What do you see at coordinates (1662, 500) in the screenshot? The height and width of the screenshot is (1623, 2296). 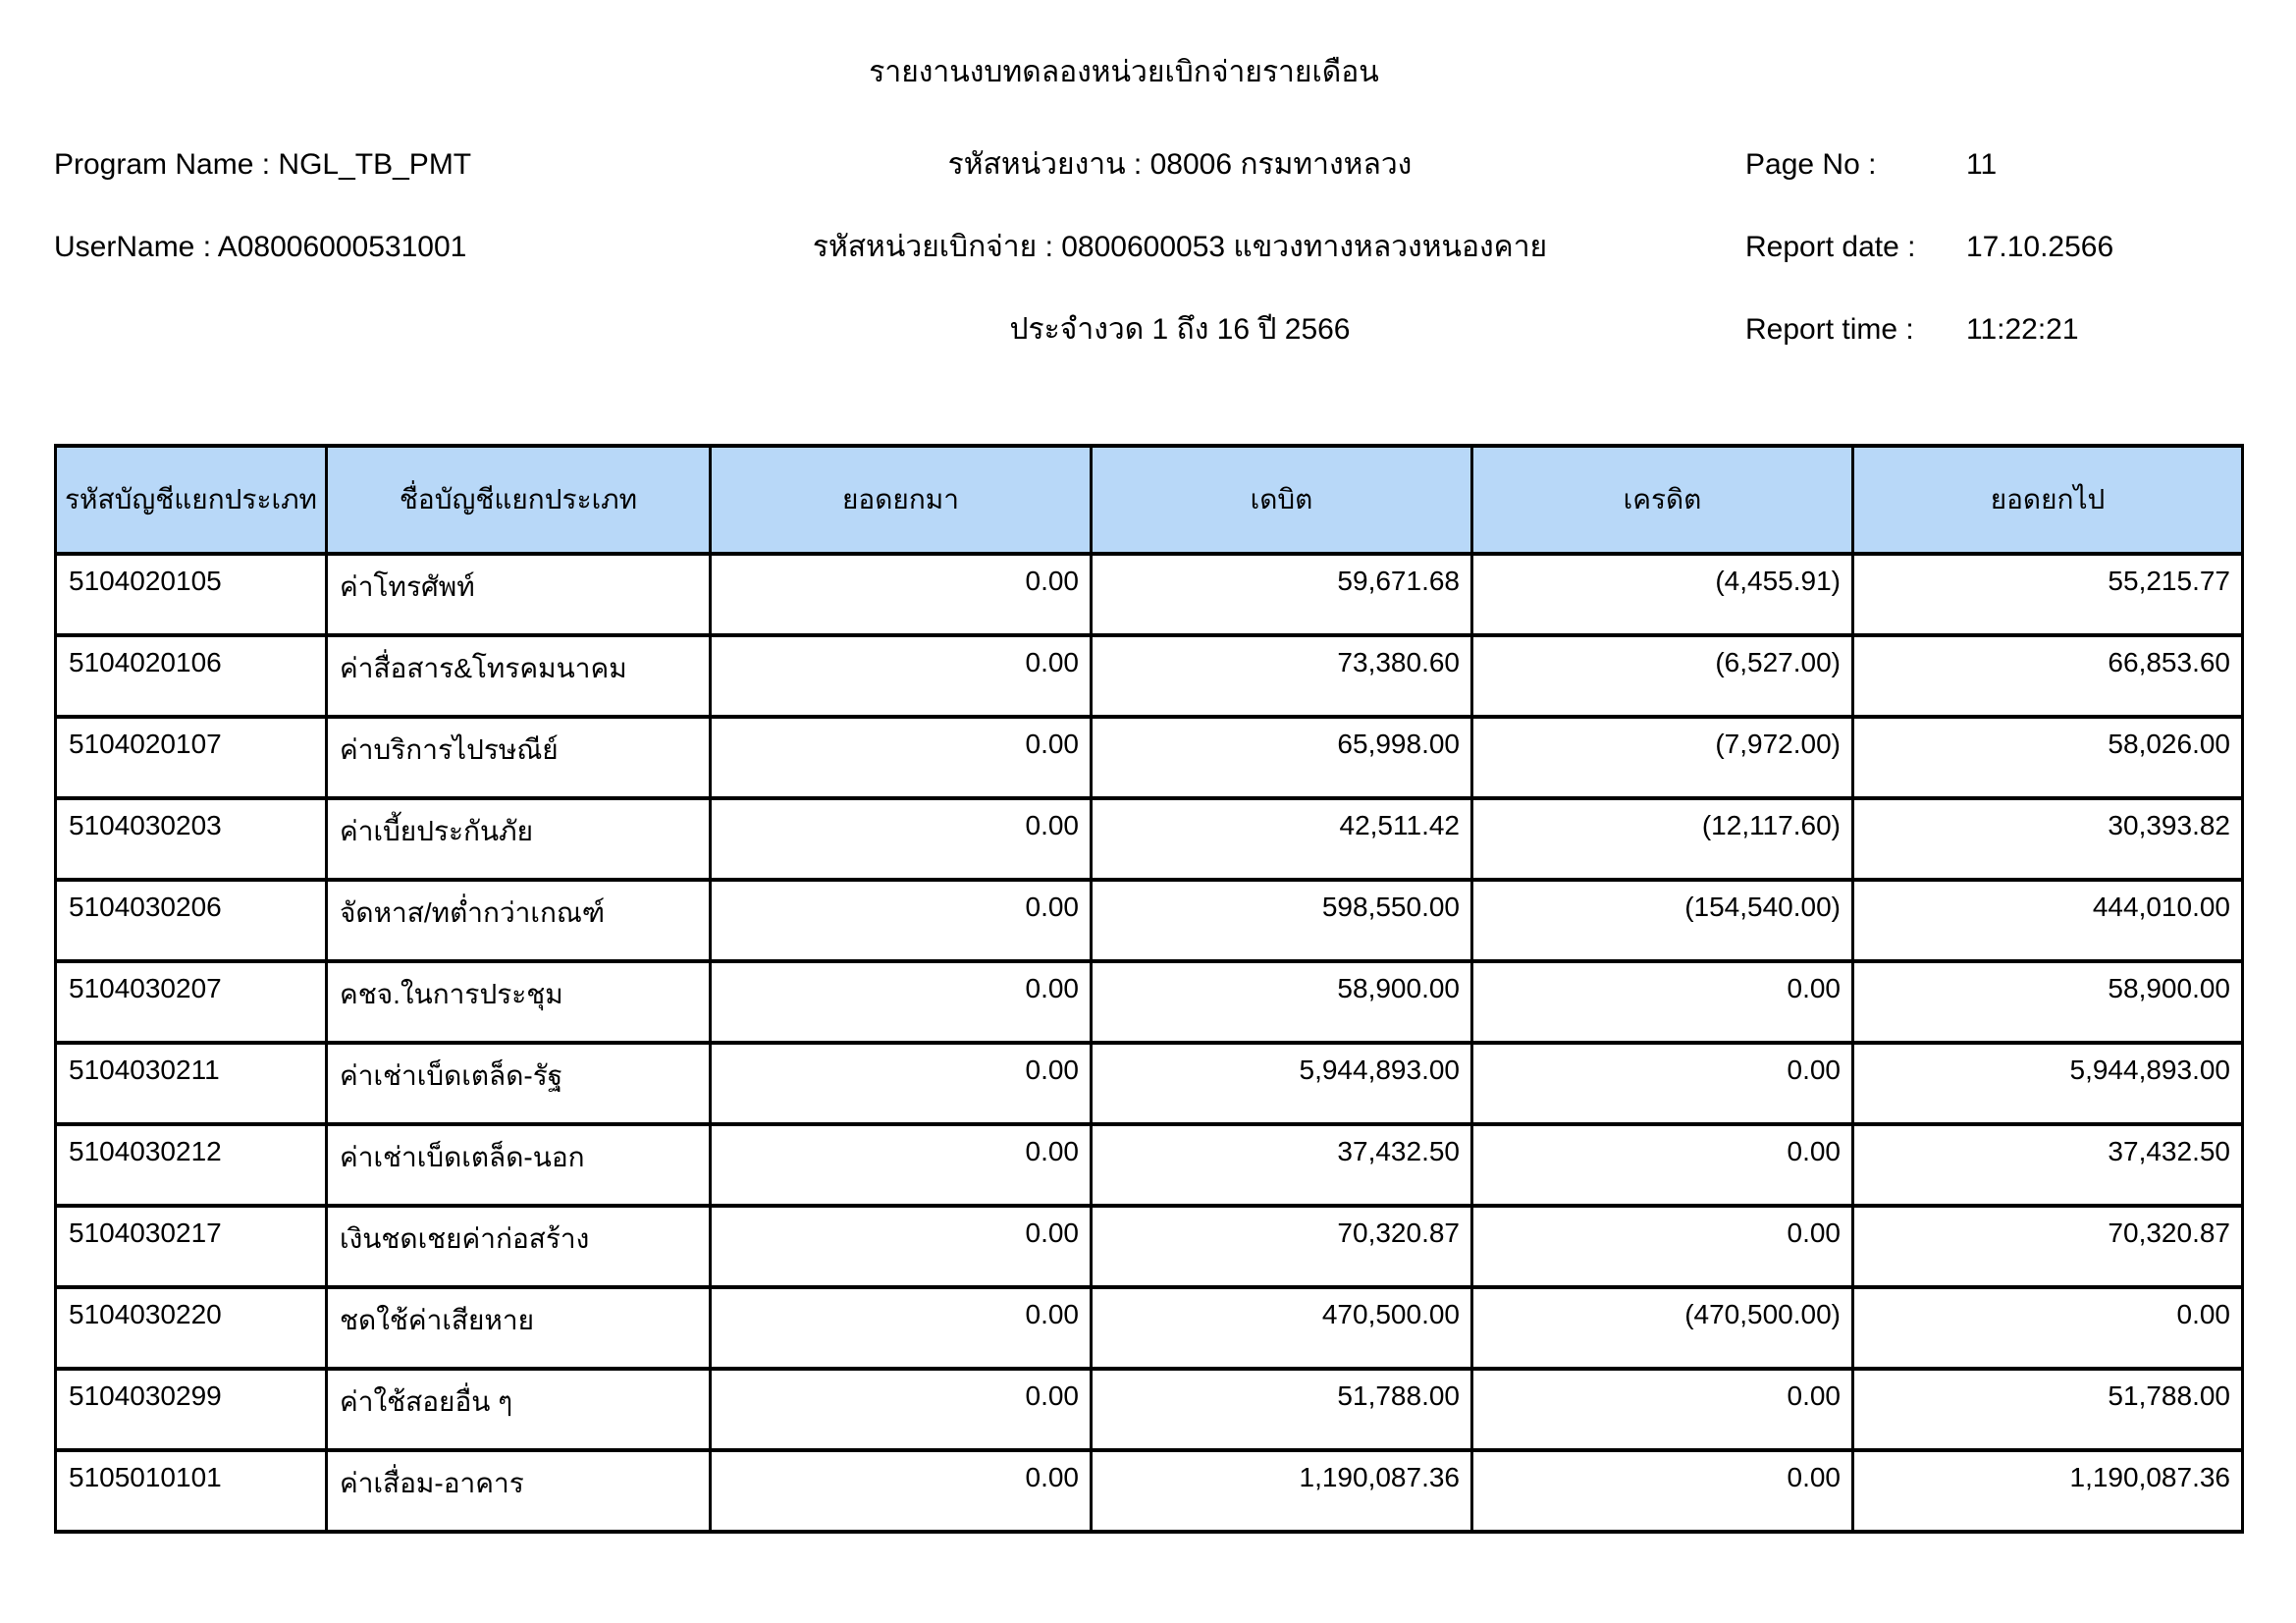 I see `col-header-credit: เครดิต` at bounding box center [1662, 500].